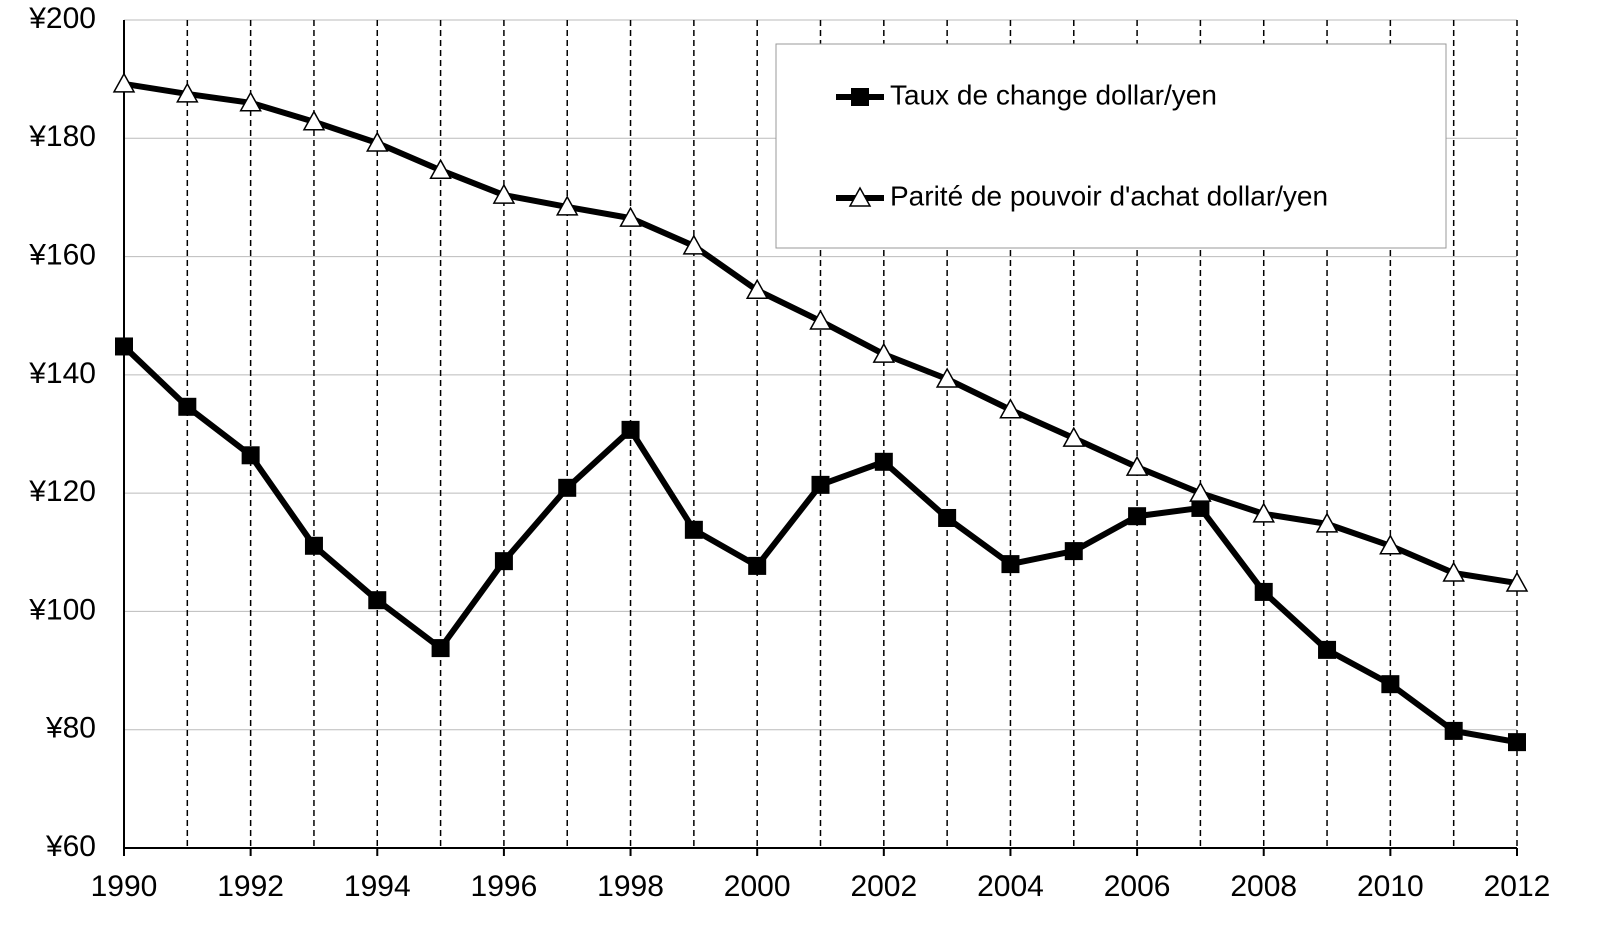 This screenshot has height=932, width=1606. Describe the element at coordinates (1390, 886) in the screenshot. I see `x-tick-label: 2010` at that location.